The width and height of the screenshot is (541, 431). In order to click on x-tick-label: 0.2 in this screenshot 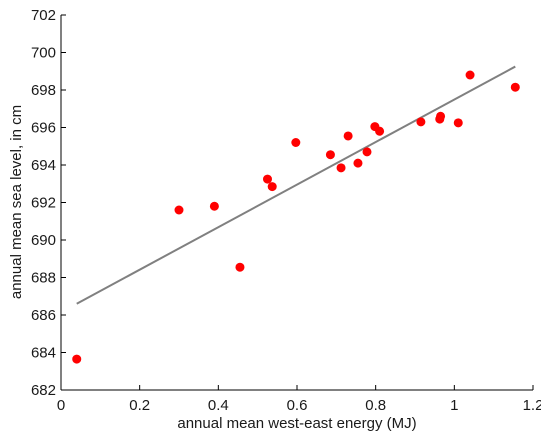, I will do `click(139, 405)`.